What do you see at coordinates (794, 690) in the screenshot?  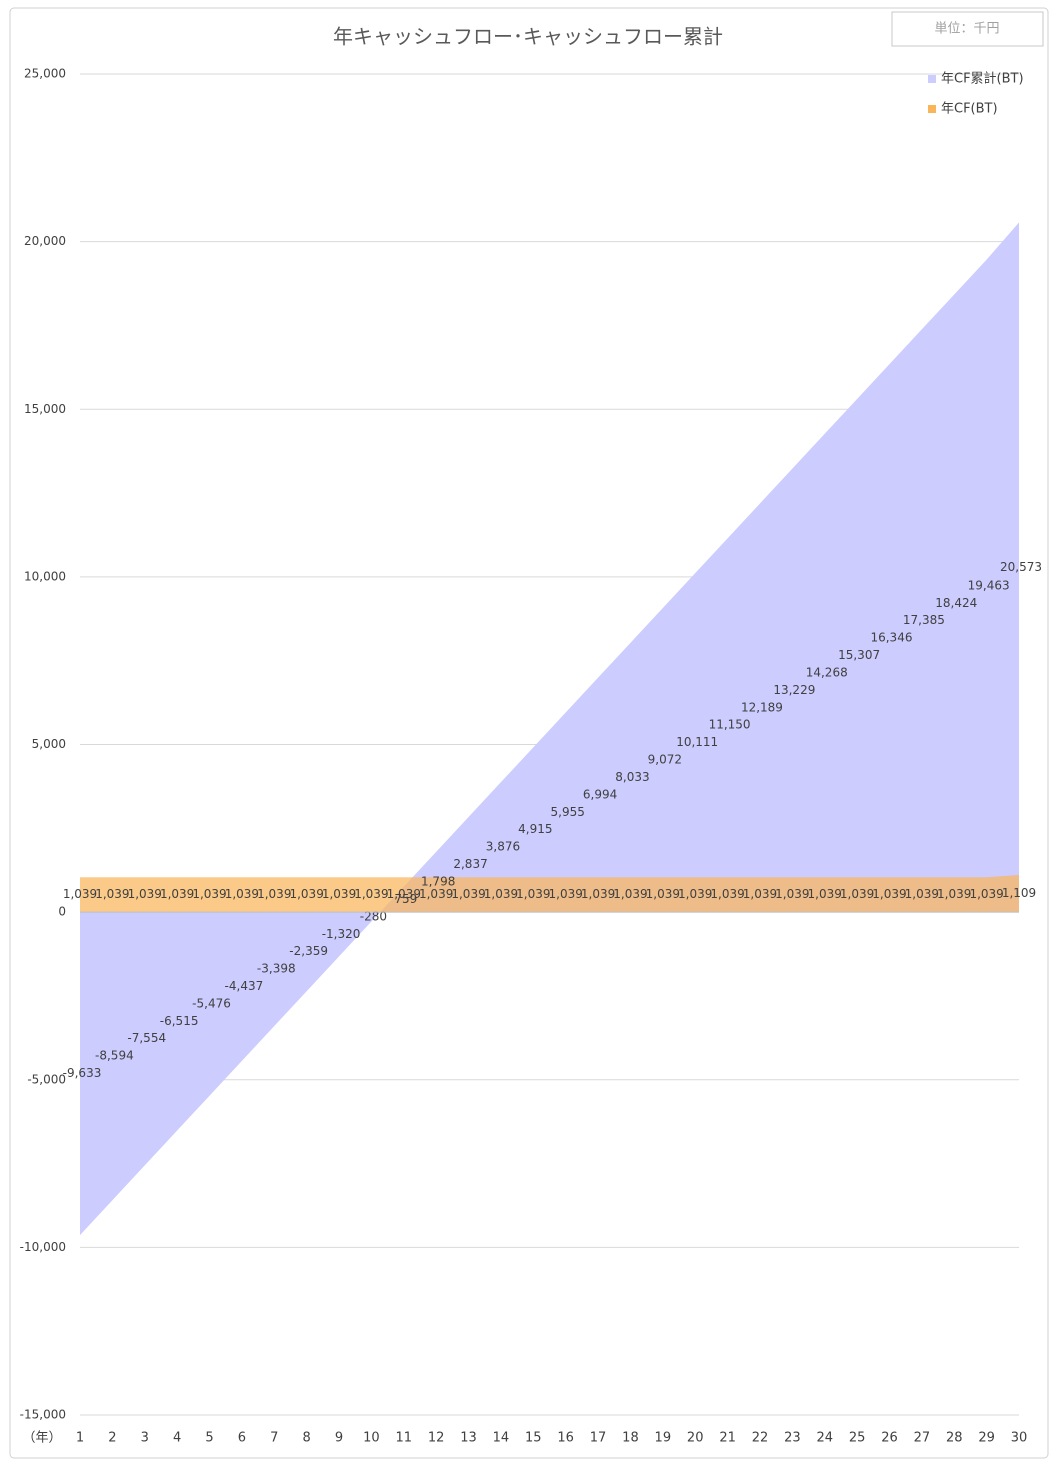 I see `data-label: 13,229` at bounding box center [794, 690].